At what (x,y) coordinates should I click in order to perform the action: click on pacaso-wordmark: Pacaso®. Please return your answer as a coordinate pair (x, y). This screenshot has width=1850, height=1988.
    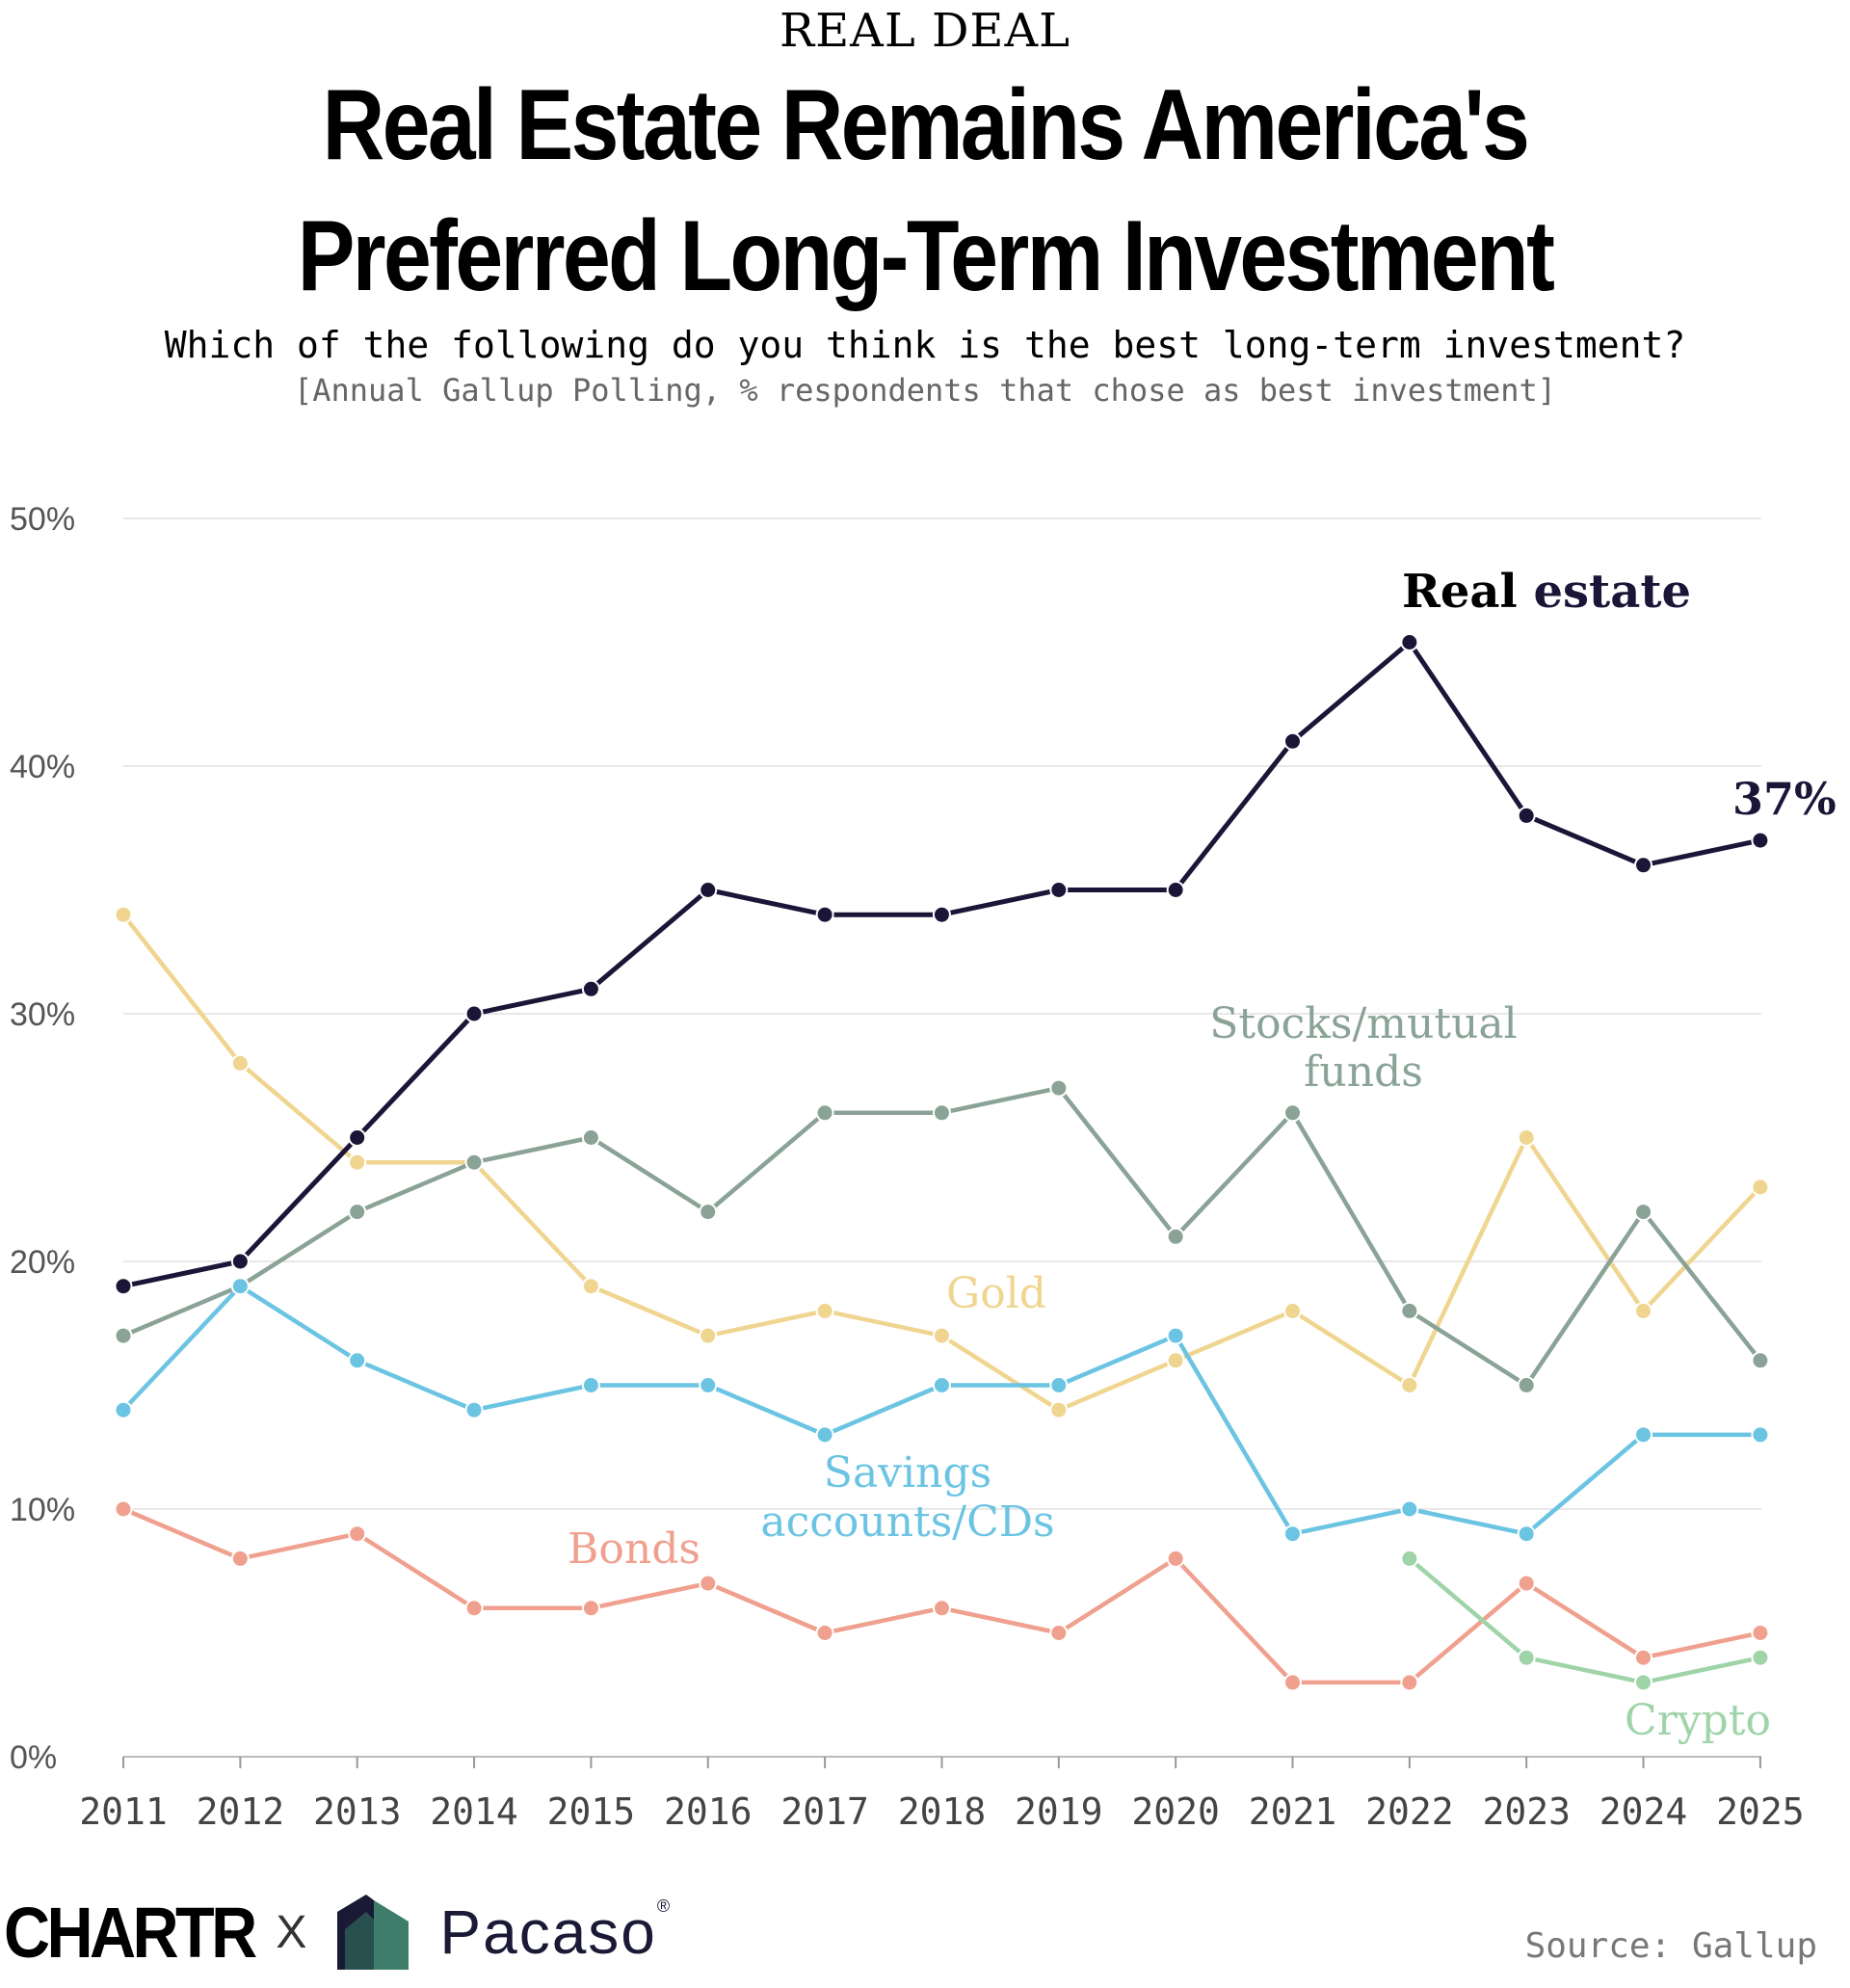
    Looking at the image, I should click on (556, 1931).